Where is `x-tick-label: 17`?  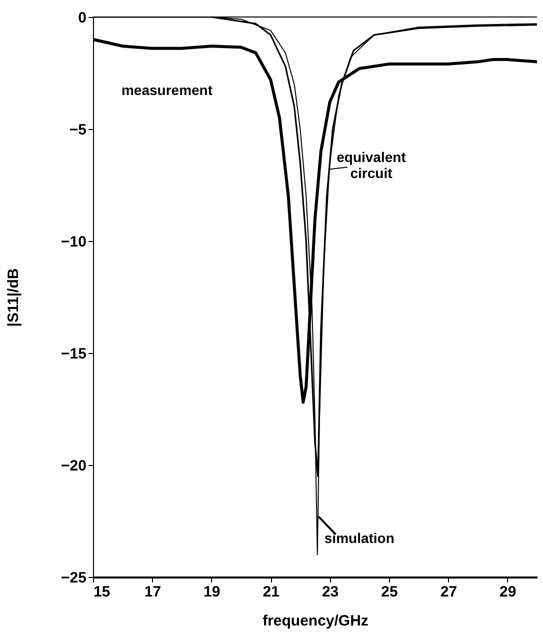 x-tick-label: 17 is located at coordinates (153, 592).